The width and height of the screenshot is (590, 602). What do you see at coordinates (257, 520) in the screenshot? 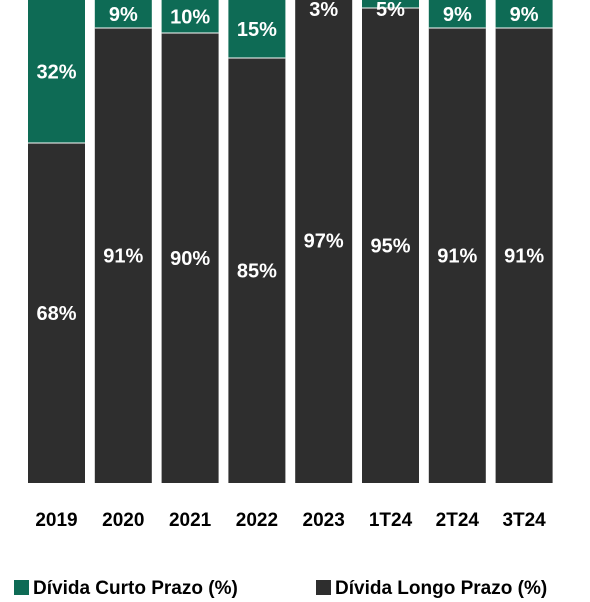
I see `x-tick-label-2022: 2022` at bounding box center [257, 520].